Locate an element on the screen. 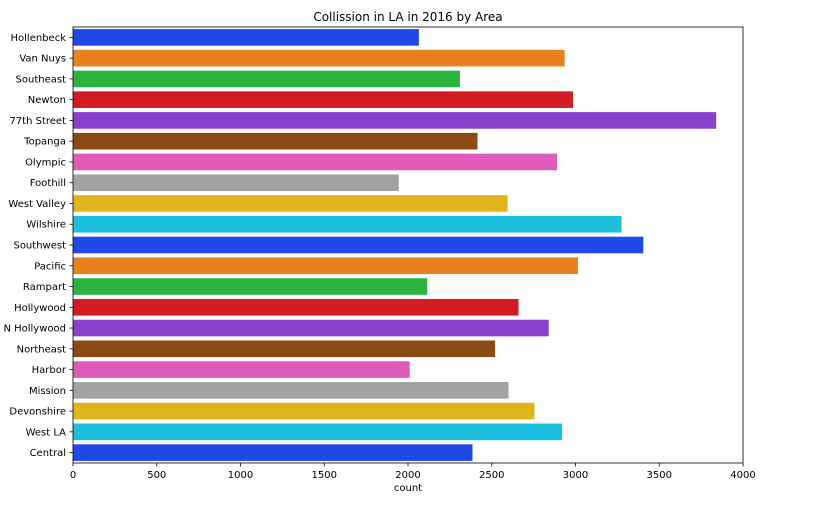  y-tick-label: Mission is located at coordinates (47, 391).